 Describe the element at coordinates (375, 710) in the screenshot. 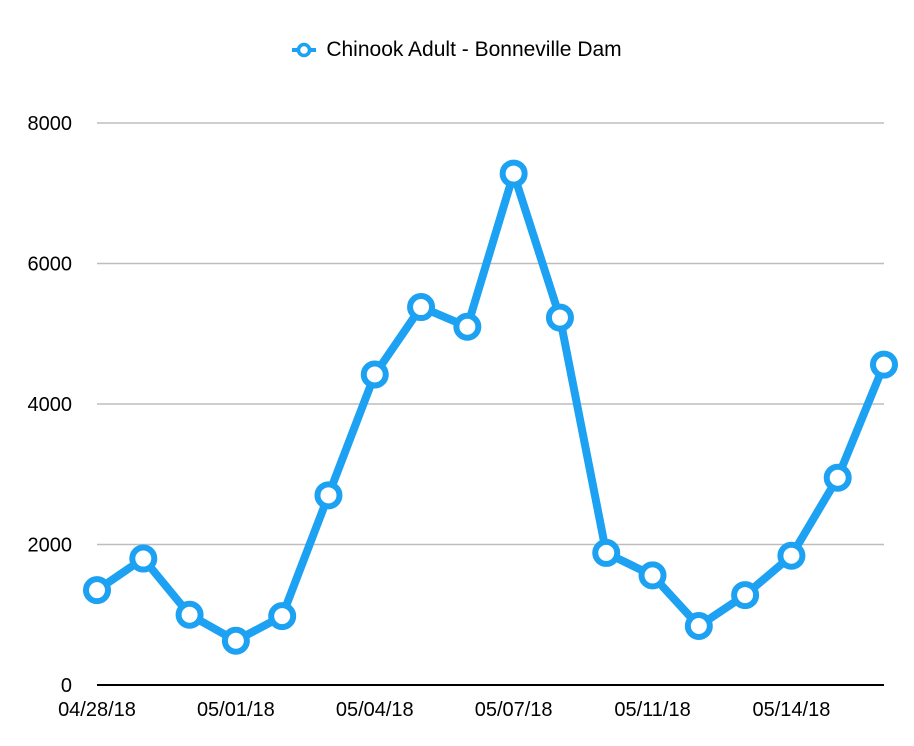

I see `x-tick-label: 05/04/18` at that location.